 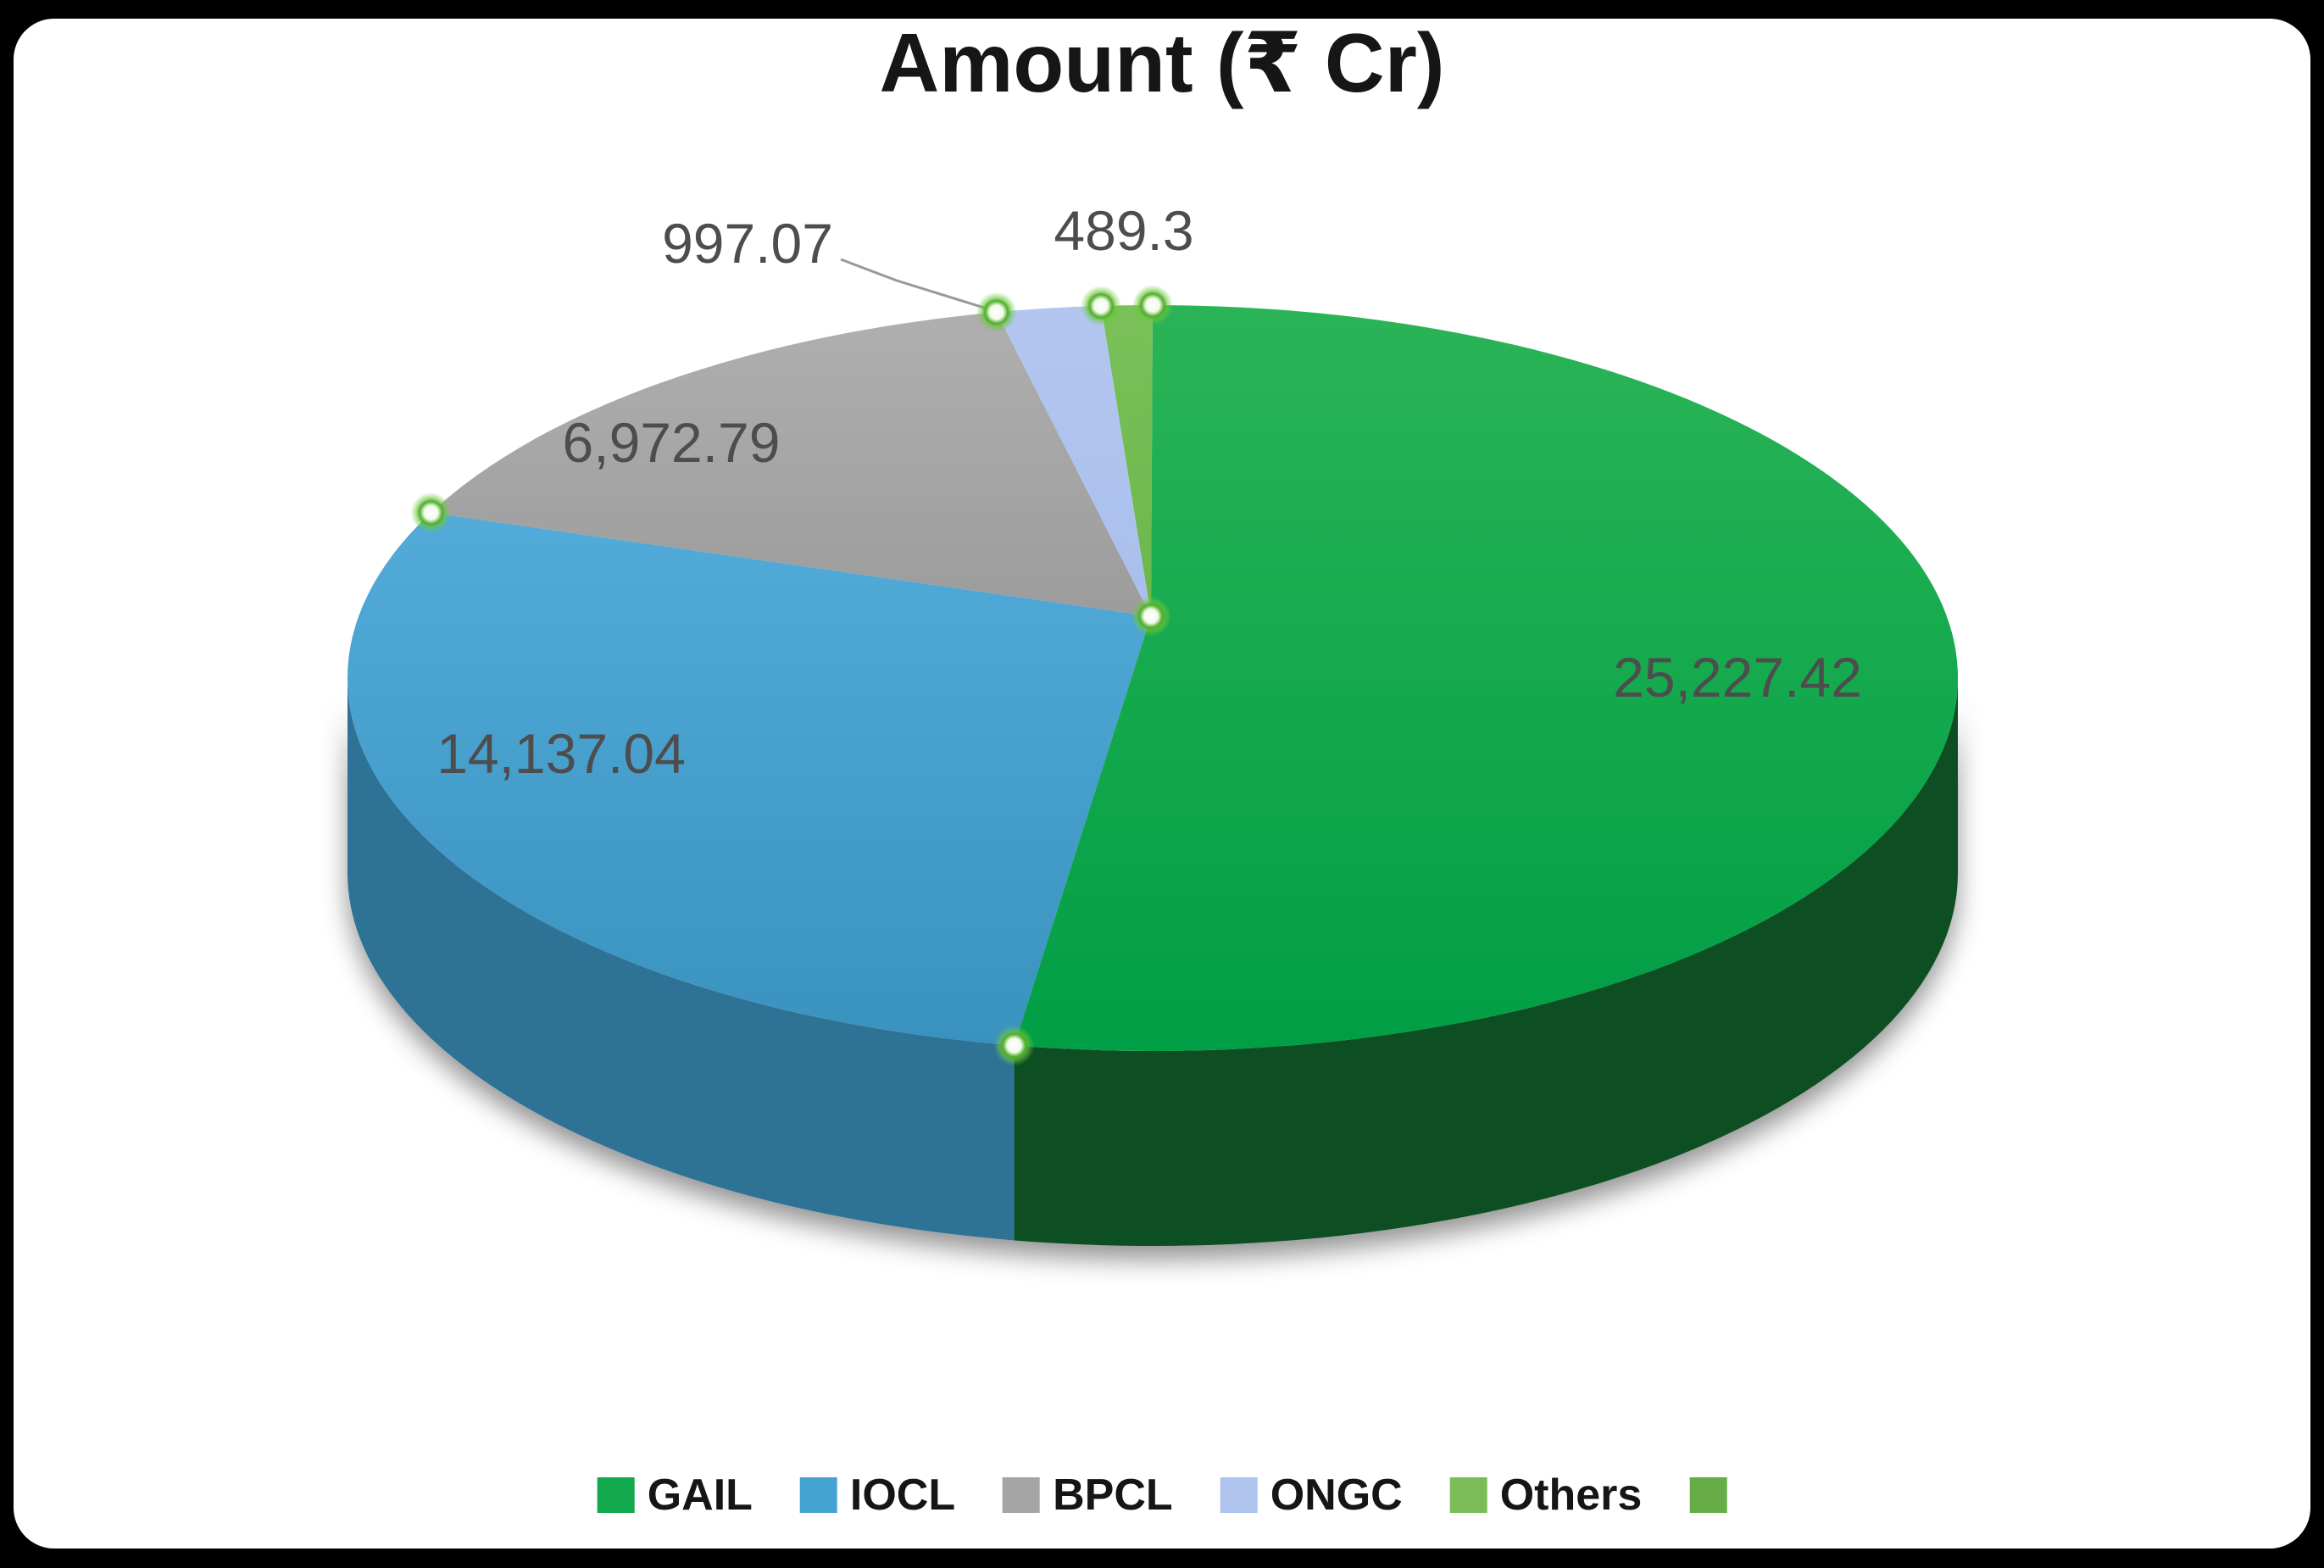 I want to click on legend-swatch-others, so click(x=1468, y=1495).